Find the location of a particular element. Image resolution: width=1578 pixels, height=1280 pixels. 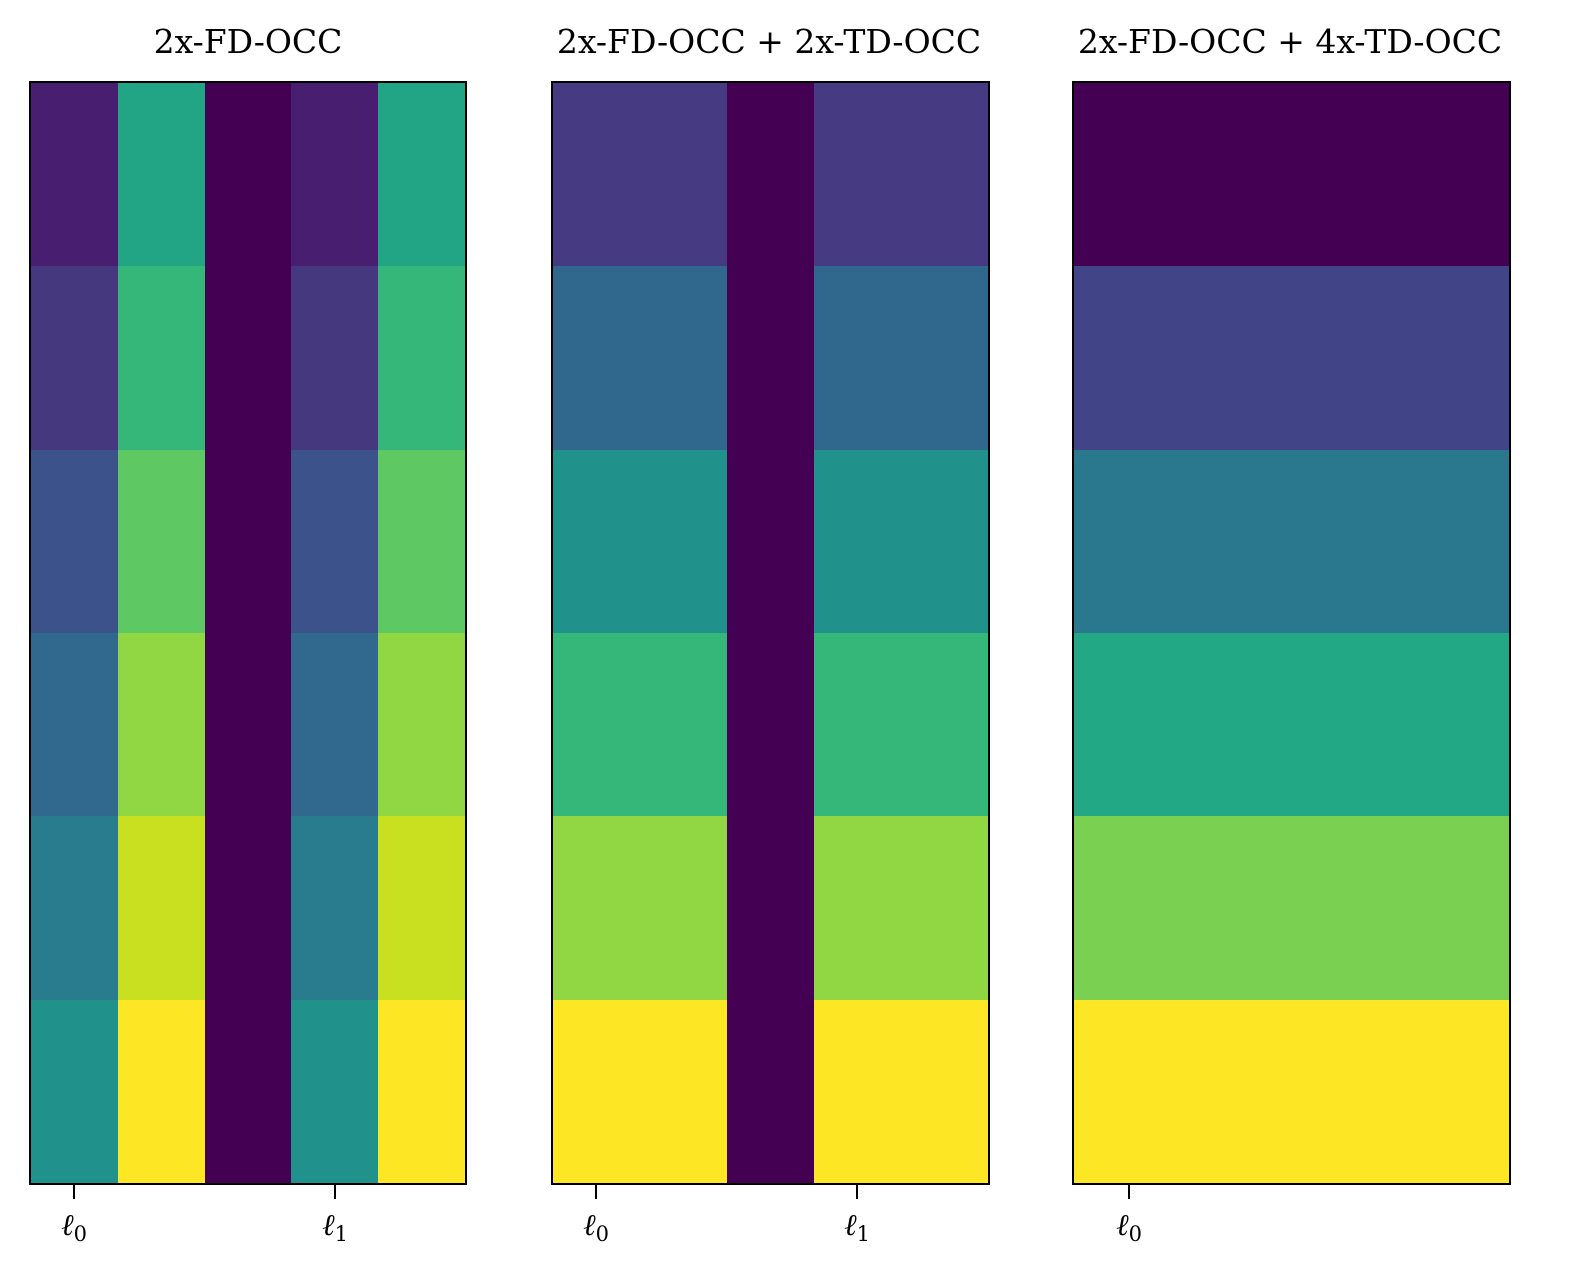

panel-title: 2x-FD-OCC + 4x-TD-OCC is located at coordinates (1290, 41).